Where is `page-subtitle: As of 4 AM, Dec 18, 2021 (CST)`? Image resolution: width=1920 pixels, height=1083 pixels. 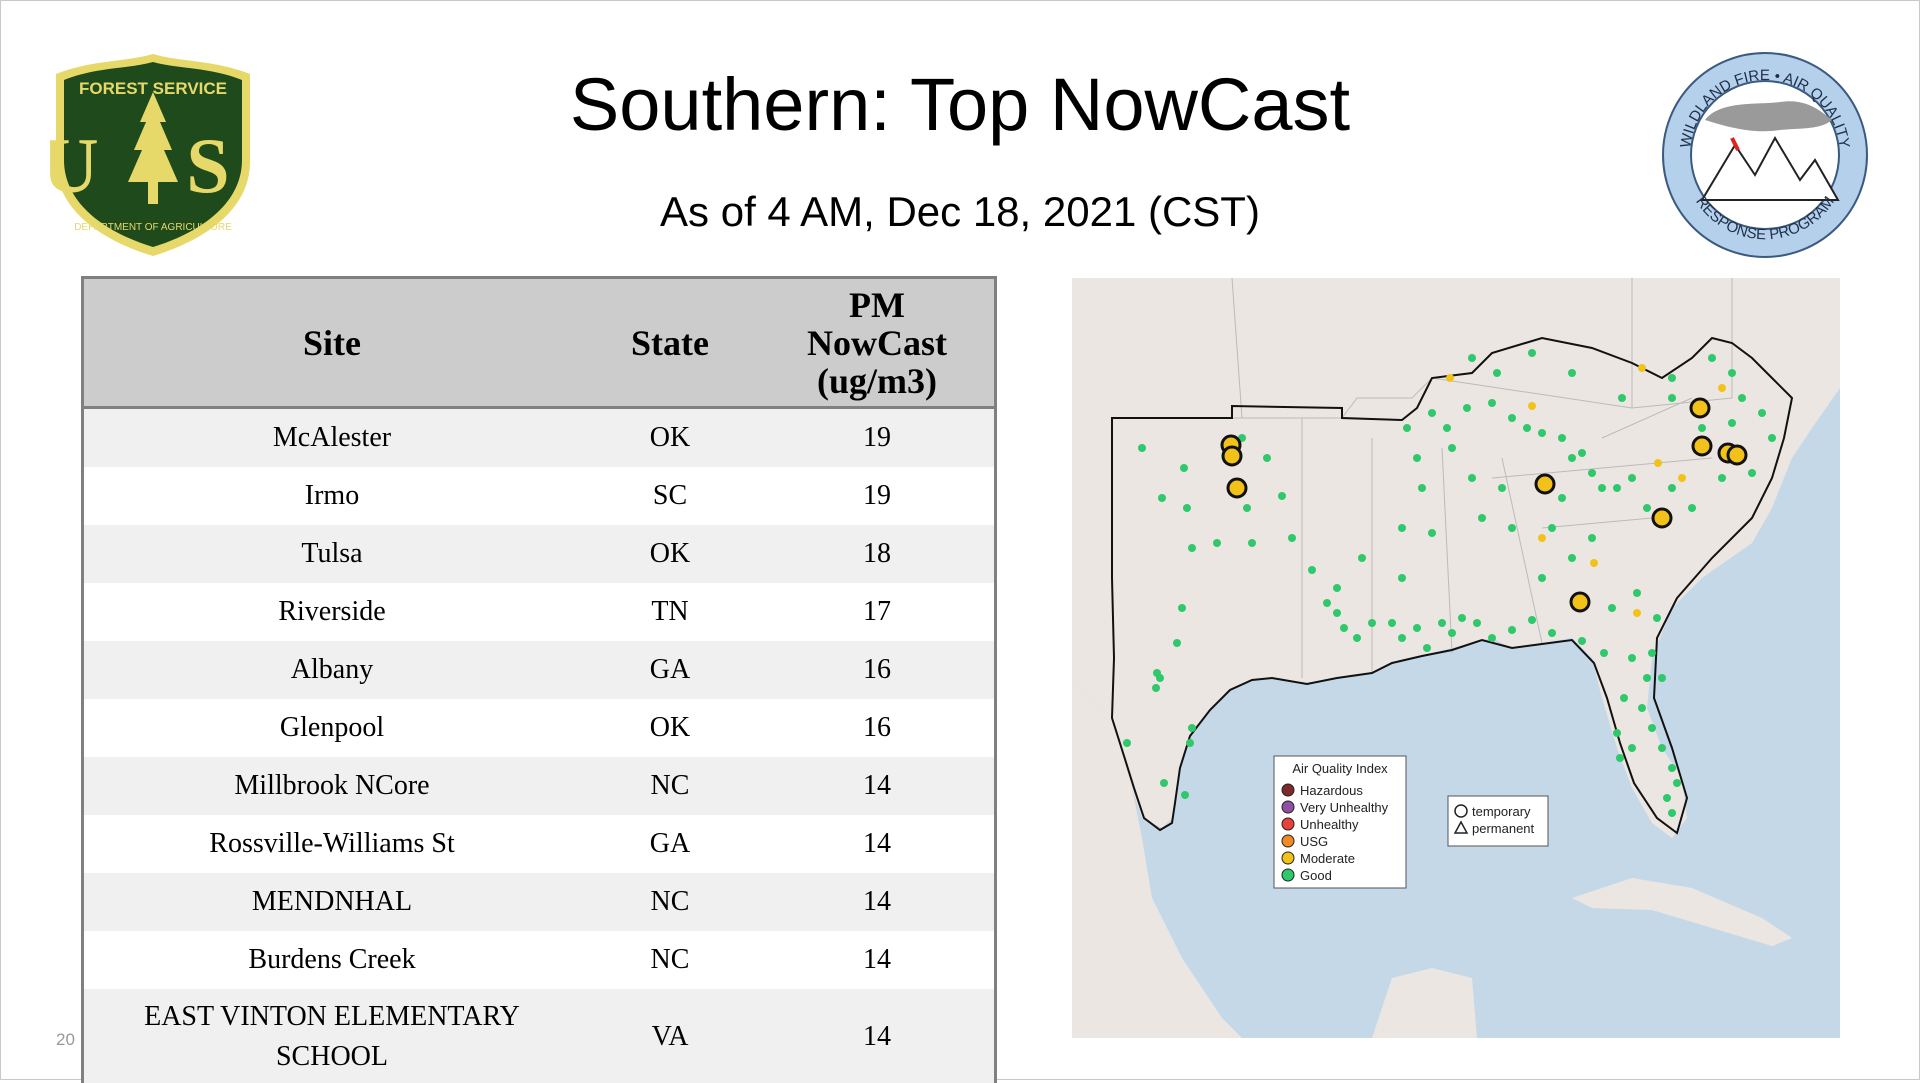 page-subtitle: As of 4 AM, Dec 18, 2021 (CST) is located at coordinates (960, 211).